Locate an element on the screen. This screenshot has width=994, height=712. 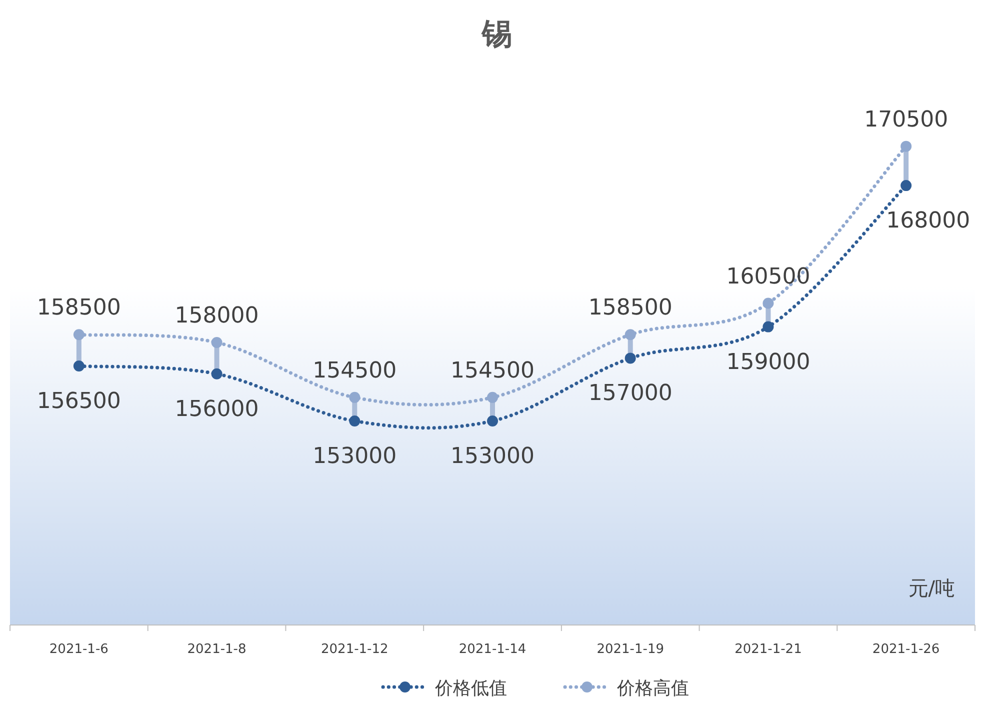
data-label: 157000 is located at coordinates (630, 393).